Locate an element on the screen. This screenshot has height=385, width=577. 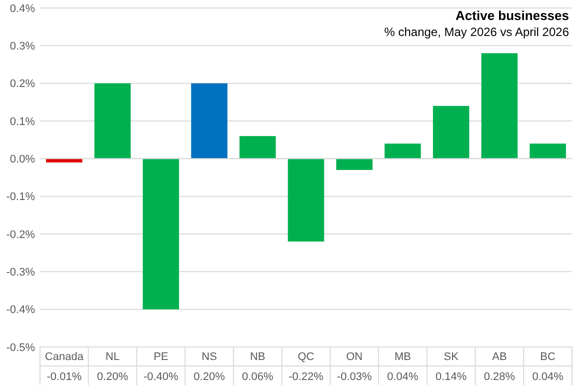
y-tick-label: 0.3% is located at coordinates (23, 46).